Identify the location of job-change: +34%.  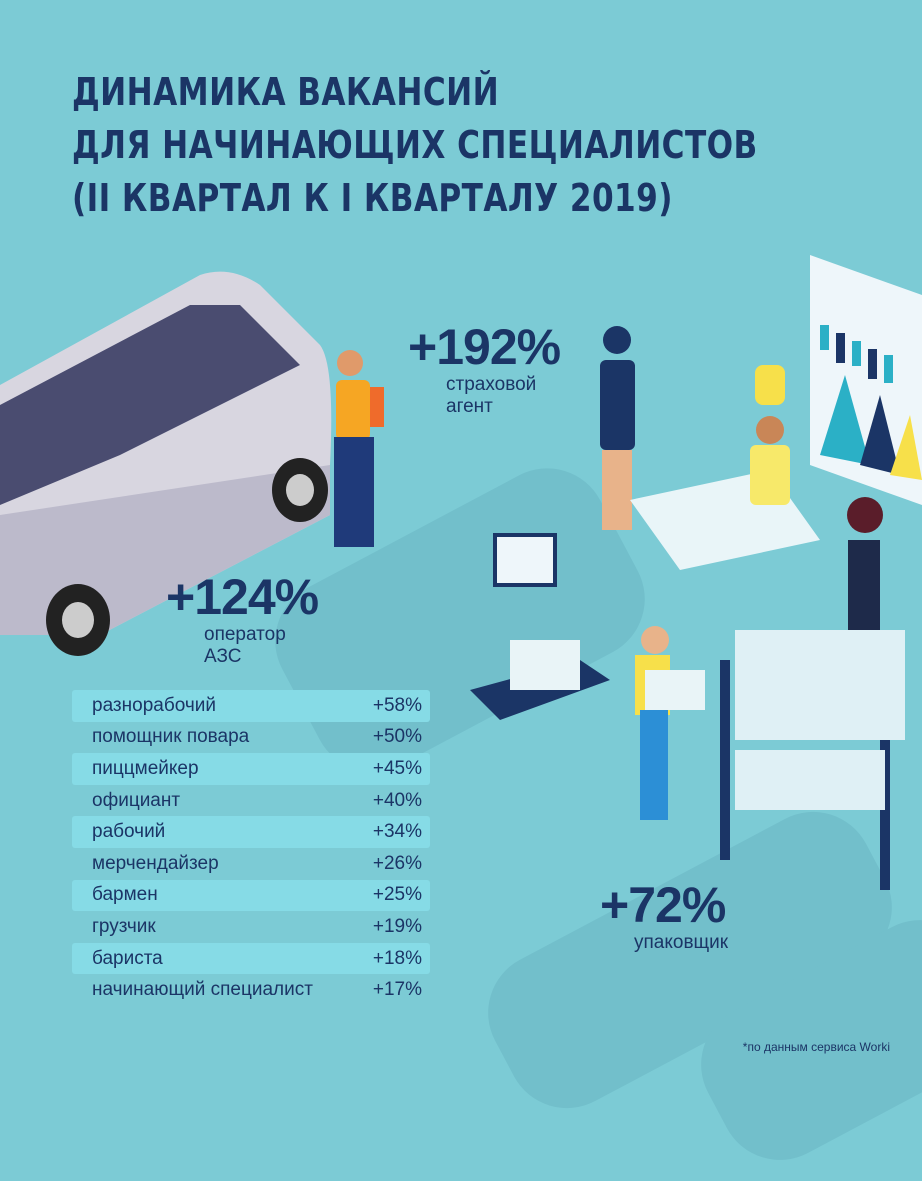
(397, 832).